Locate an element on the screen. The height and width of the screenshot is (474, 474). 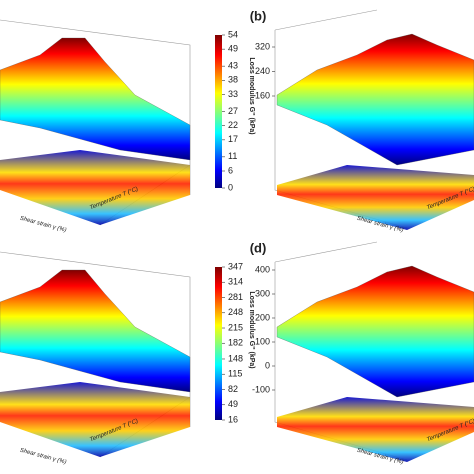
z-tick-label: 100 is located at coordinates (262, 341).